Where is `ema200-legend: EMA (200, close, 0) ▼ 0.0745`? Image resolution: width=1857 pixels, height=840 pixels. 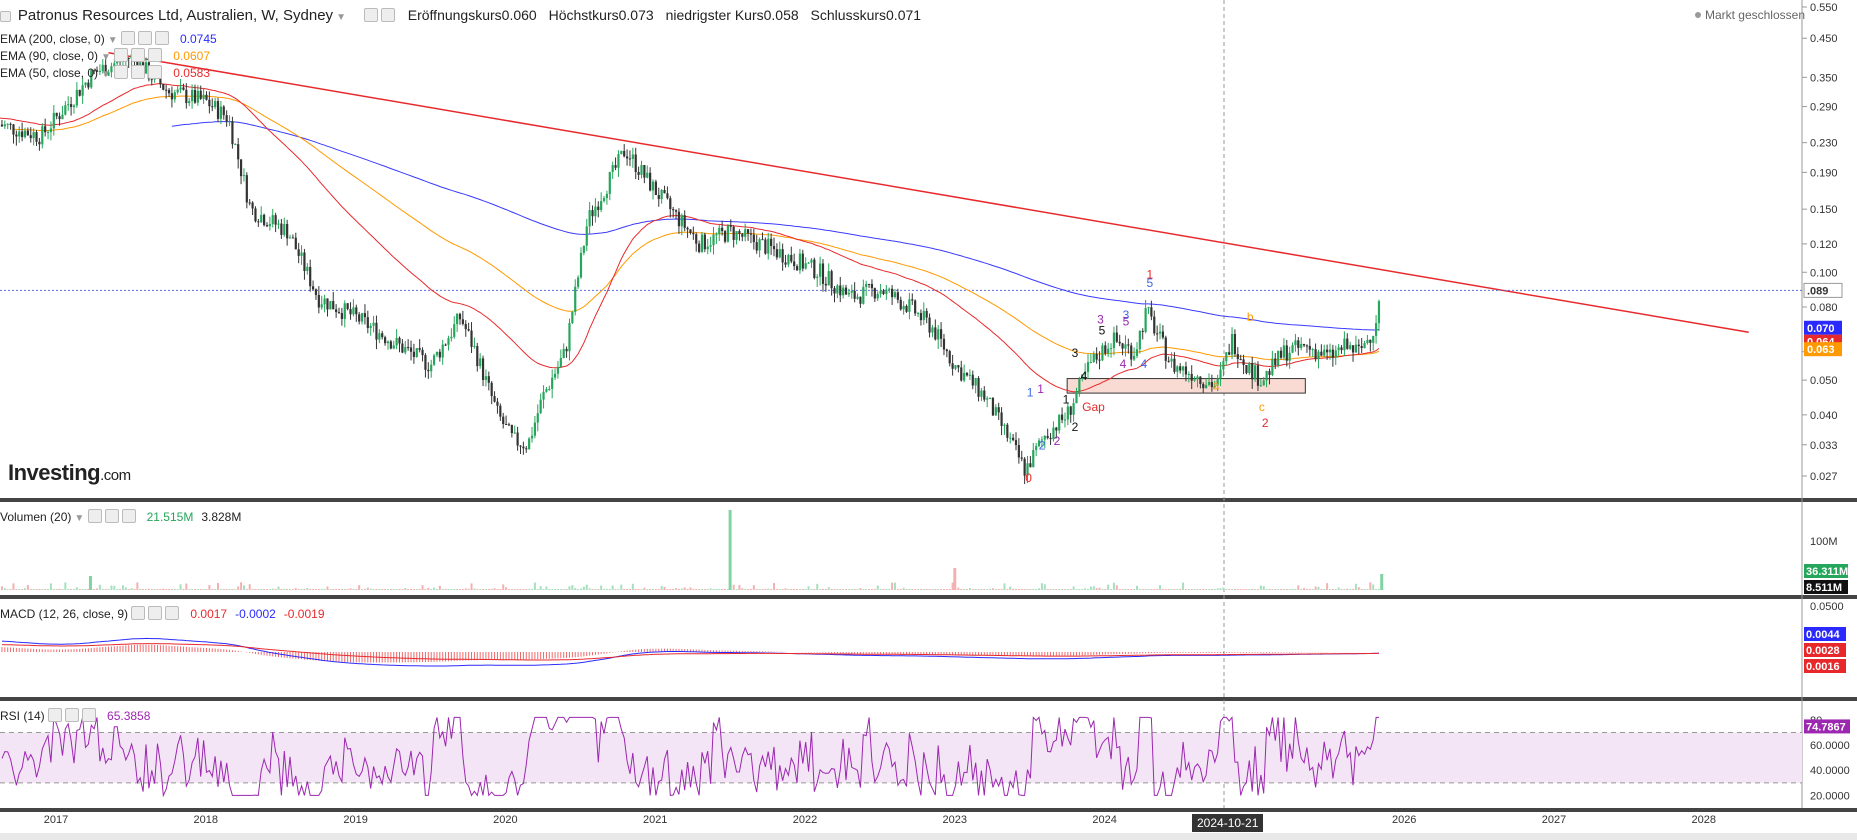 ema200-legend: EMA (200, close, 0) ▼ 0.0745 is located at coordinates (108, 38).